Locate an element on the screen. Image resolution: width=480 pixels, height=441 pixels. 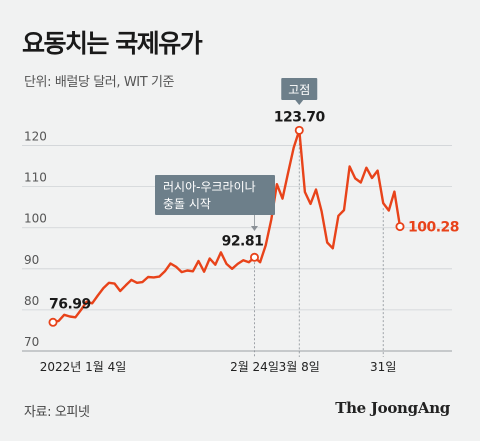
y-tick-label-90: 90 is located at coordinates (31, 260).